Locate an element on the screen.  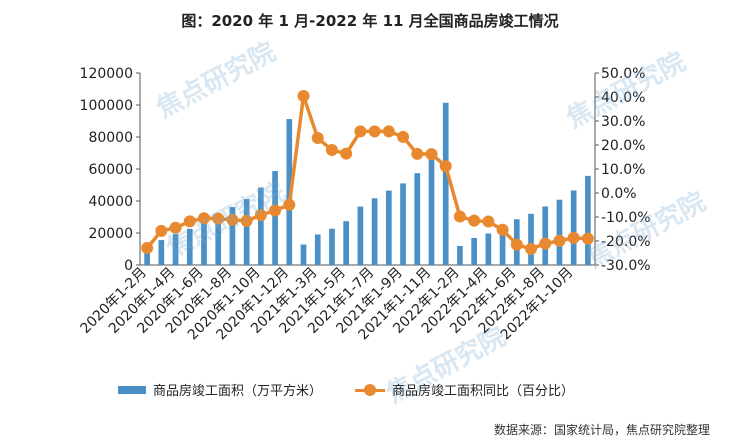
y-left-tick-label: 60000 is located at coordinates (110, 170).